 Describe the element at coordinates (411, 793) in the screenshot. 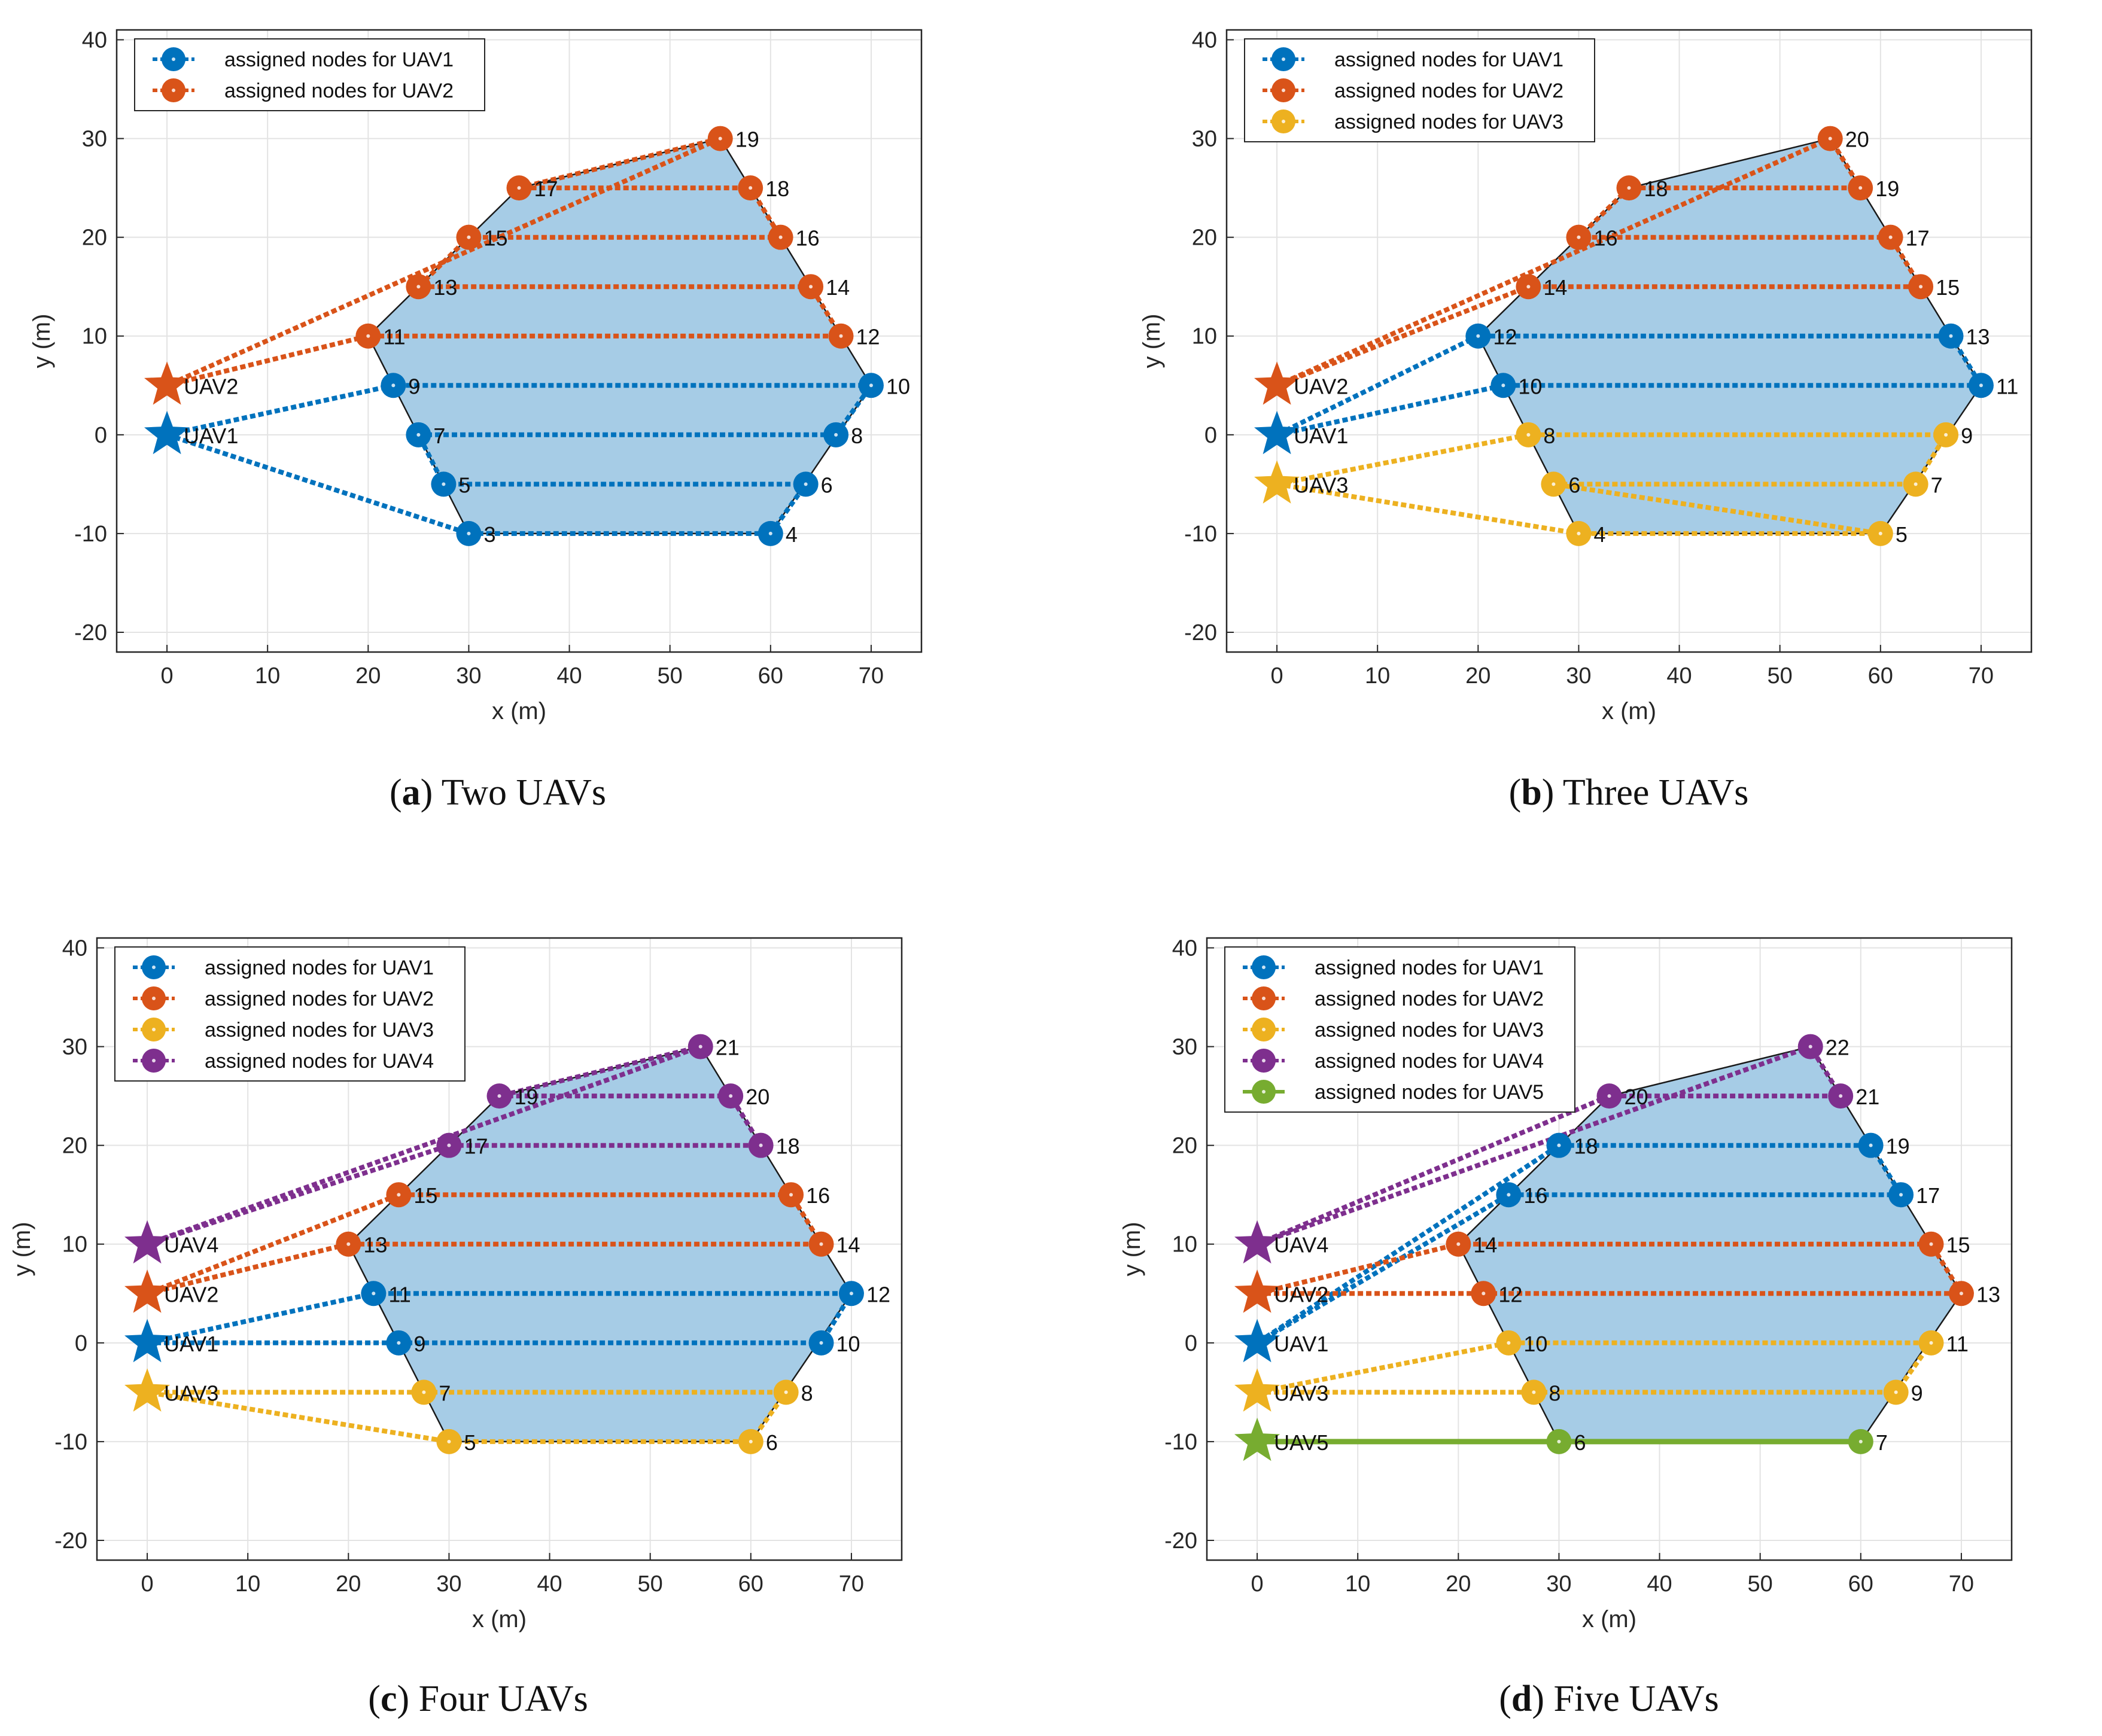

I see `caption-letter: a` at that location.